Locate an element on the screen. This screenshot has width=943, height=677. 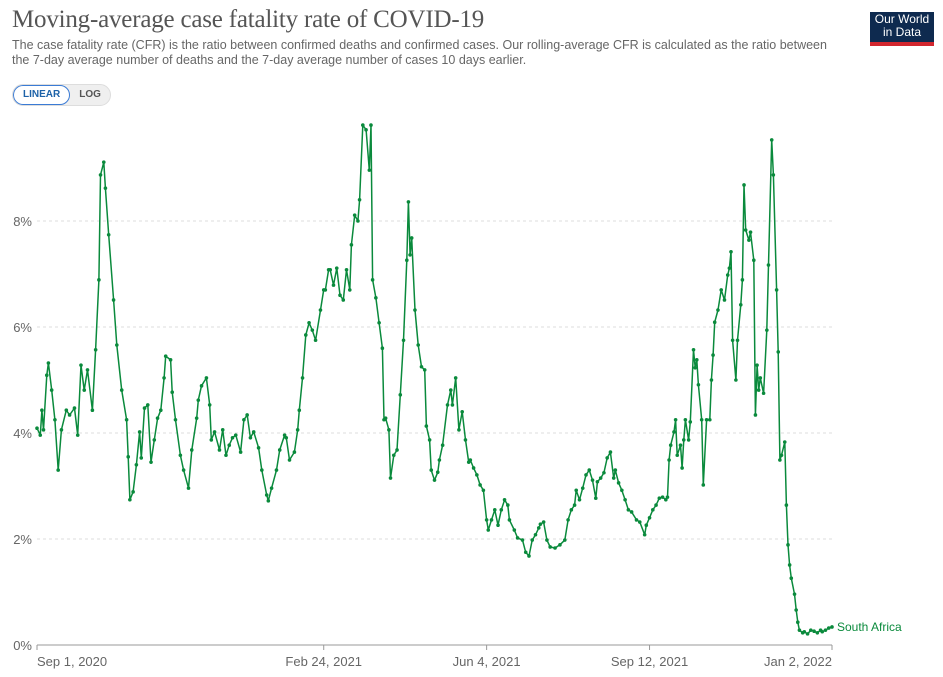
series-label: South Africa is located at coordinates (869, 627).